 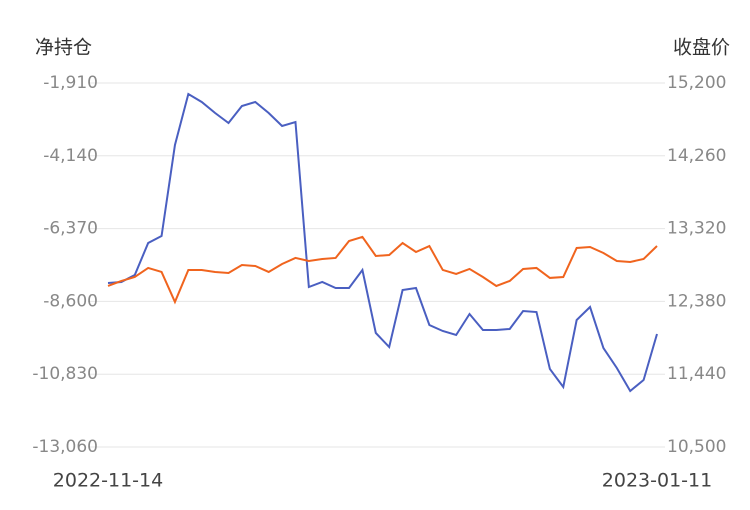 I want to click on y2-axis-title: 收盘价, so click(x=701, y=48).